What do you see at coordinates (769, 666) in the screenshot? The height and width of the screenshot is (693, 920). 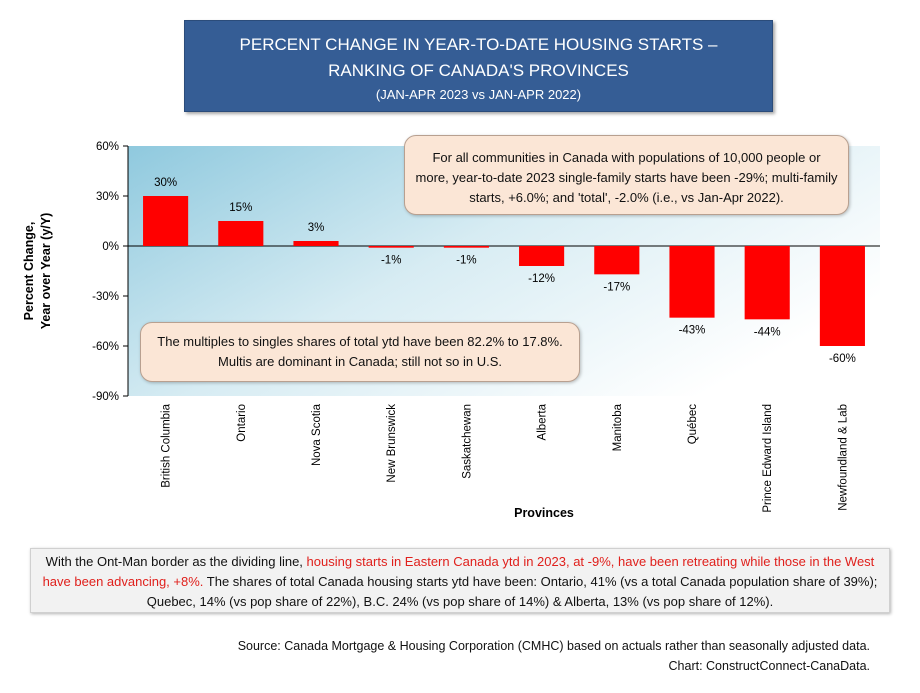 I see `chart-credit-line: Chart: ConstructConnect-CanaData.` at bounding box center [769, 666].